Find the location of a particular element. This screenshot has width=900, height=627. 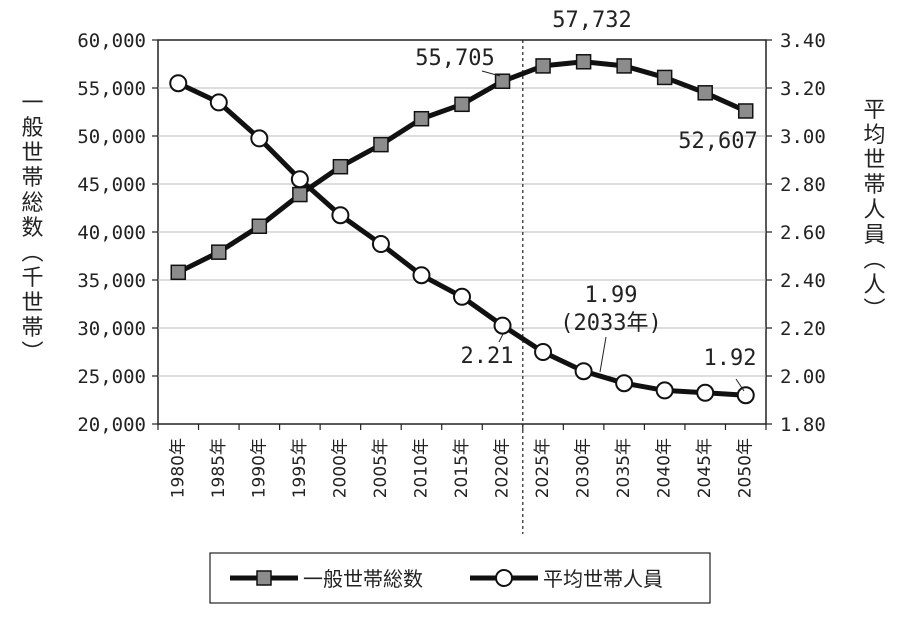

y-left-tick-label: 50,000 is located at coordinates (111, 137).